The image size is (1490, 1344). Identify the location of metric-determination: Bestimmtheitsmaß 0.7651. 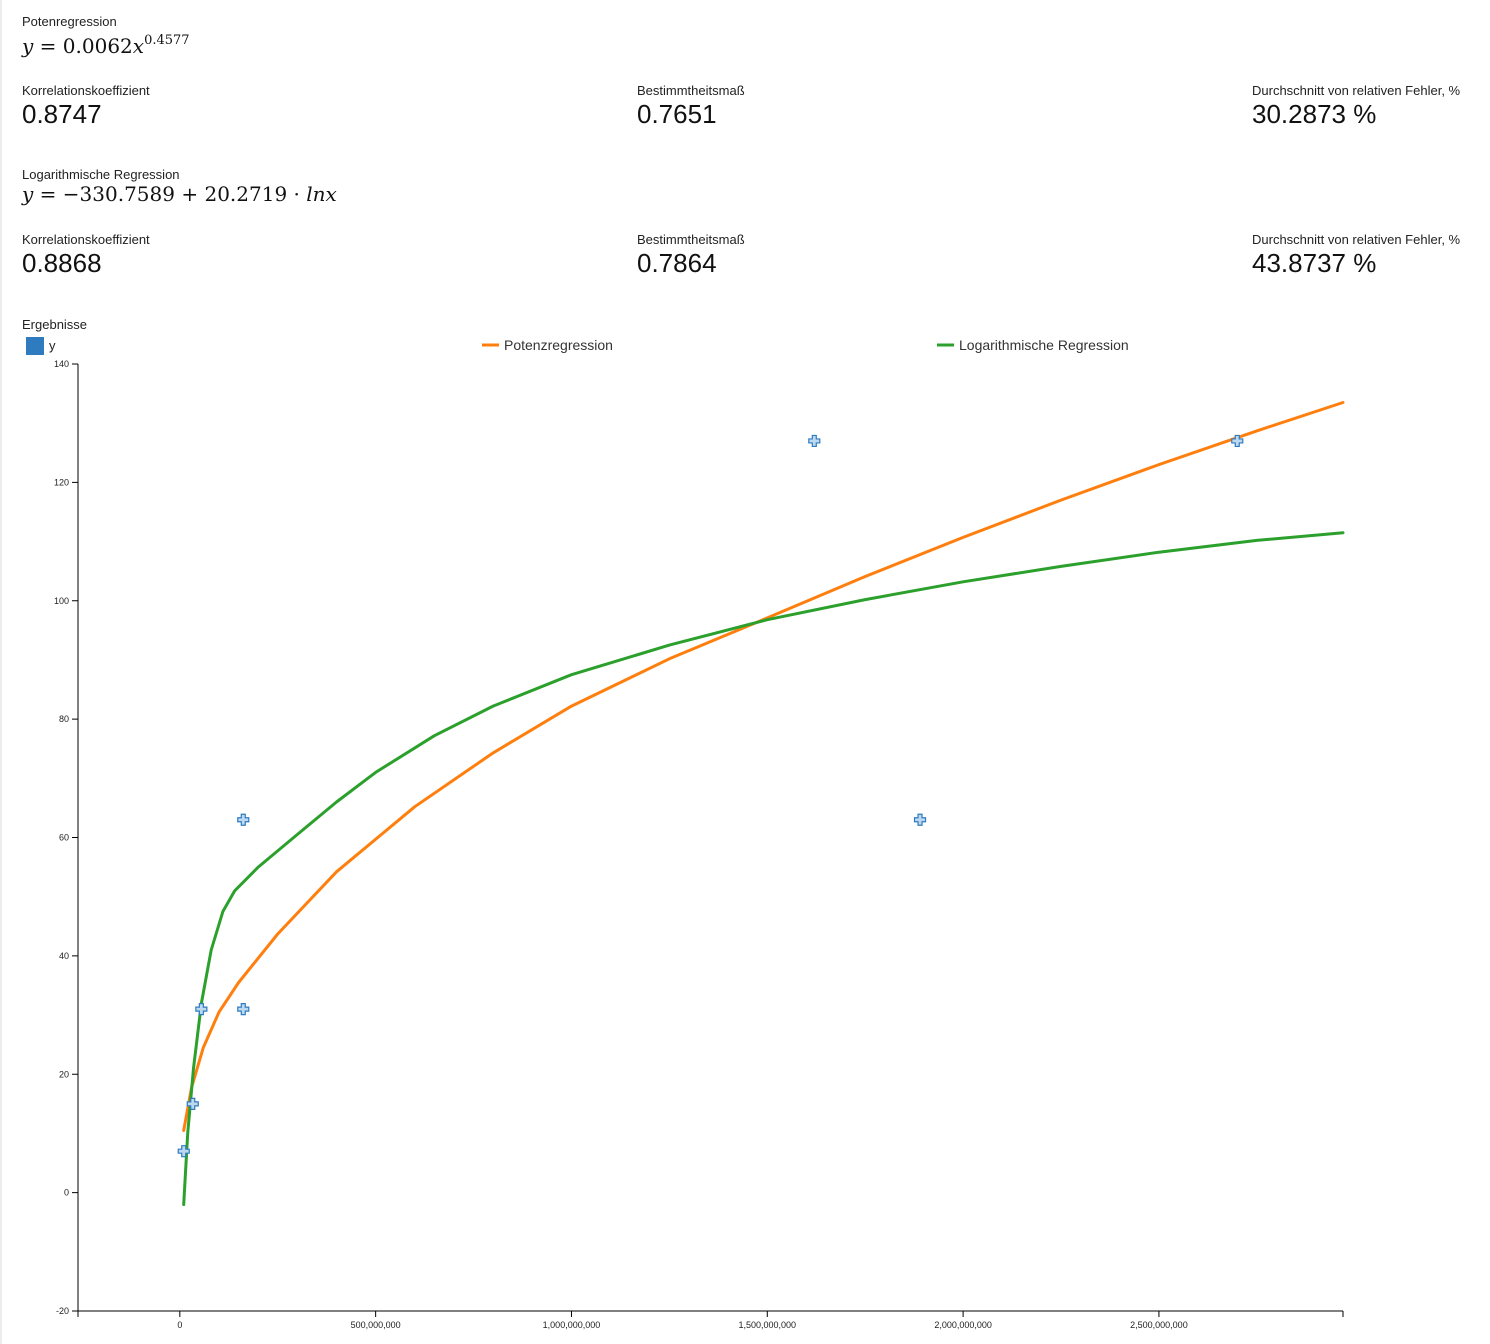
(944, 106).